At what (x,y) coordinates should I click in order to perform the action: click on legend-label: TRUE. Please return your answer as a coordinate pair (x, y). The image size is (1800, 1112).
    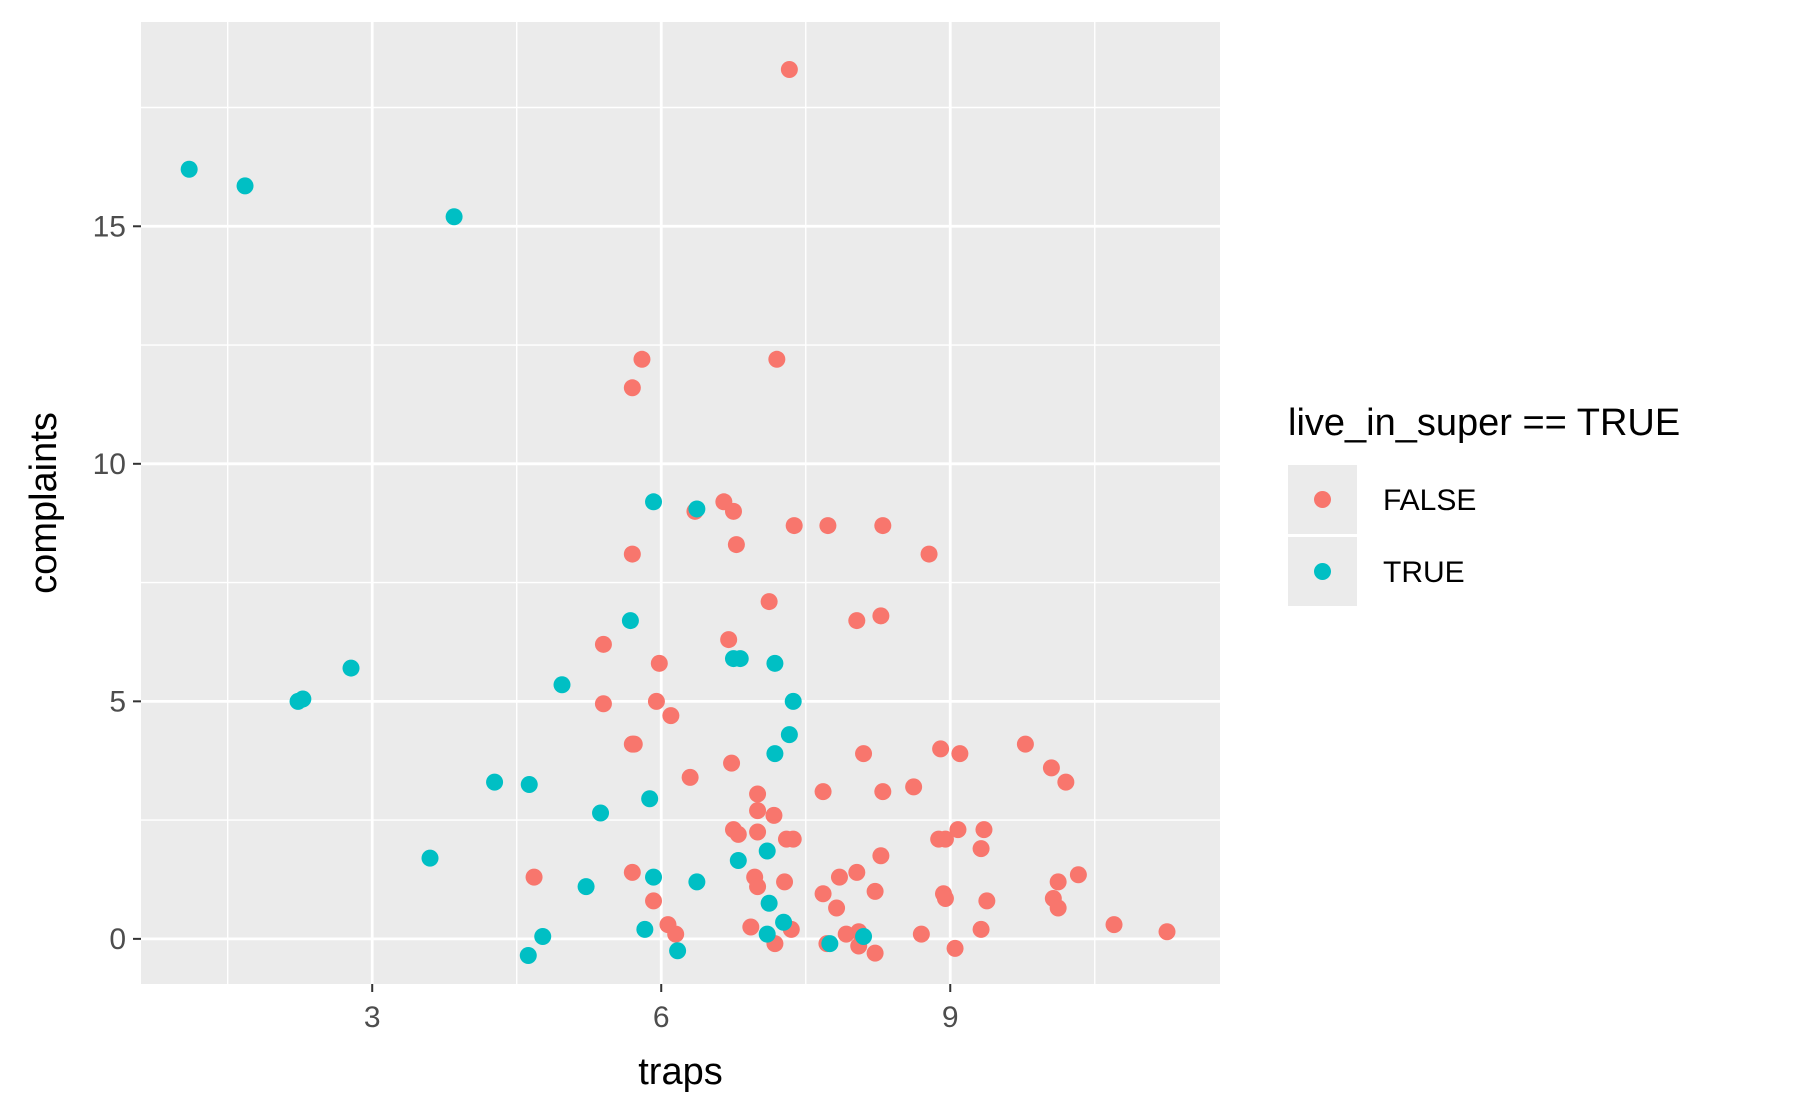
    Looking at the image, I should click on (1424, 572).